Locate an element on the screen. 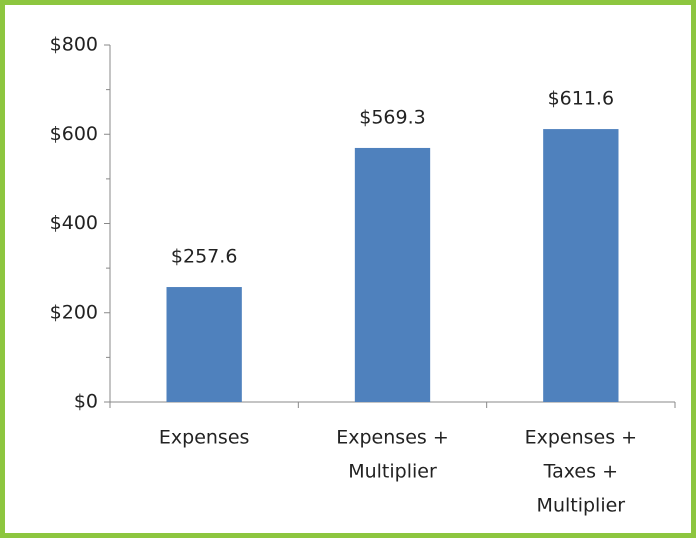 This screenshot has width=696, height=538. data-label: $611.6 is located at coordinates (581, 99).